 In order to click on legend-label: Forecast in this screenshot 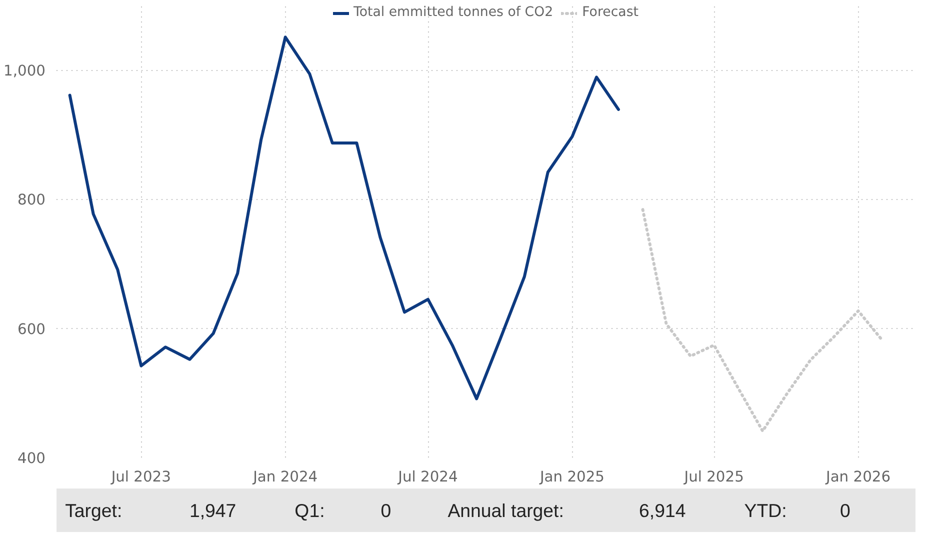, I will do `click(610, 12)`.